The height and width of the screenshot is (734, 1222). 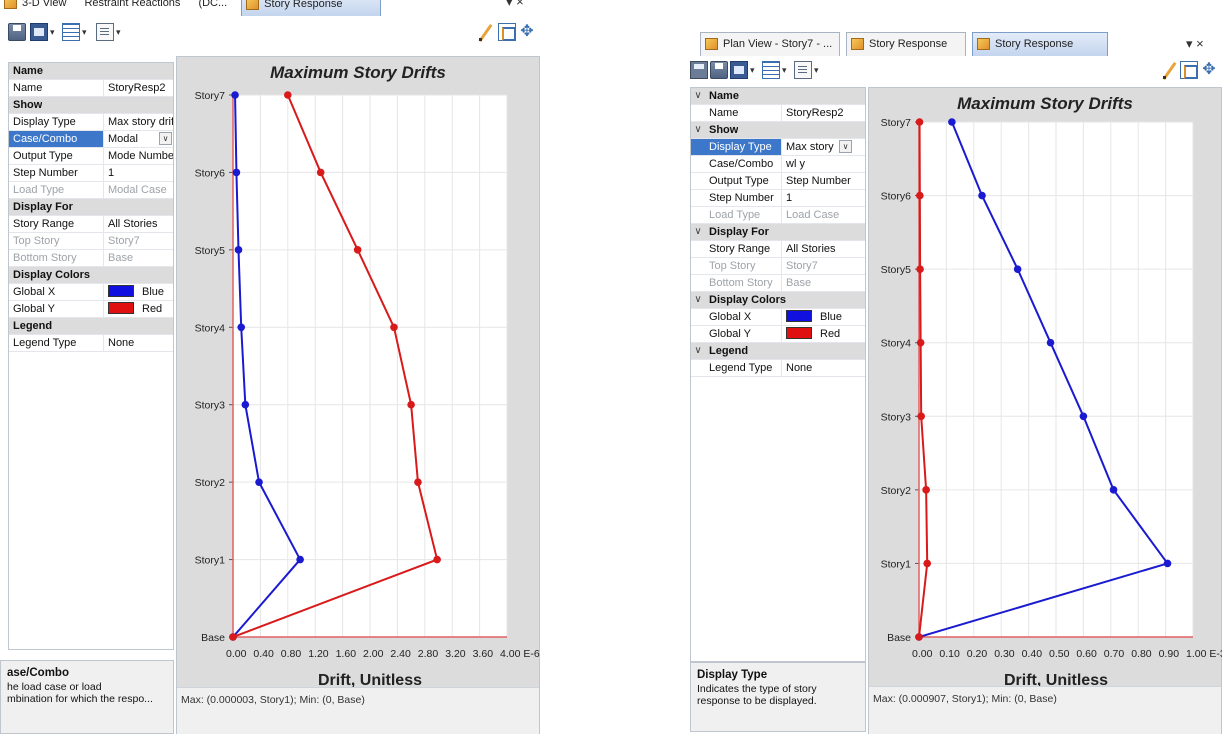 What do you see at coordinates (817, 215) in the screenshot?
I see `property-value: Load Case` at bounding box center [817, 215].